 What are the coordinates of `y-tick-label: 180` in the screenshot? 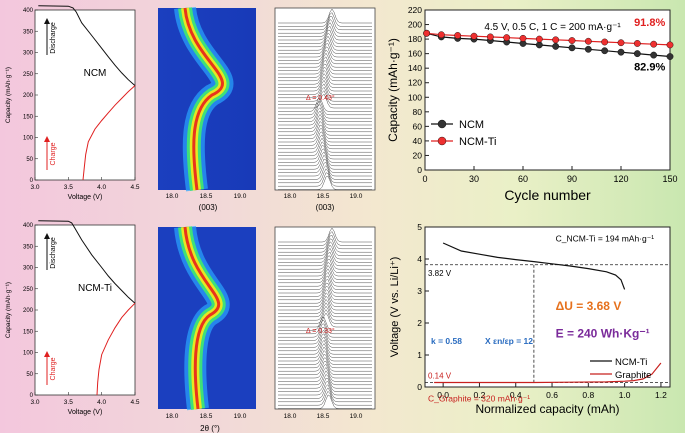 It's located at (415, 39).